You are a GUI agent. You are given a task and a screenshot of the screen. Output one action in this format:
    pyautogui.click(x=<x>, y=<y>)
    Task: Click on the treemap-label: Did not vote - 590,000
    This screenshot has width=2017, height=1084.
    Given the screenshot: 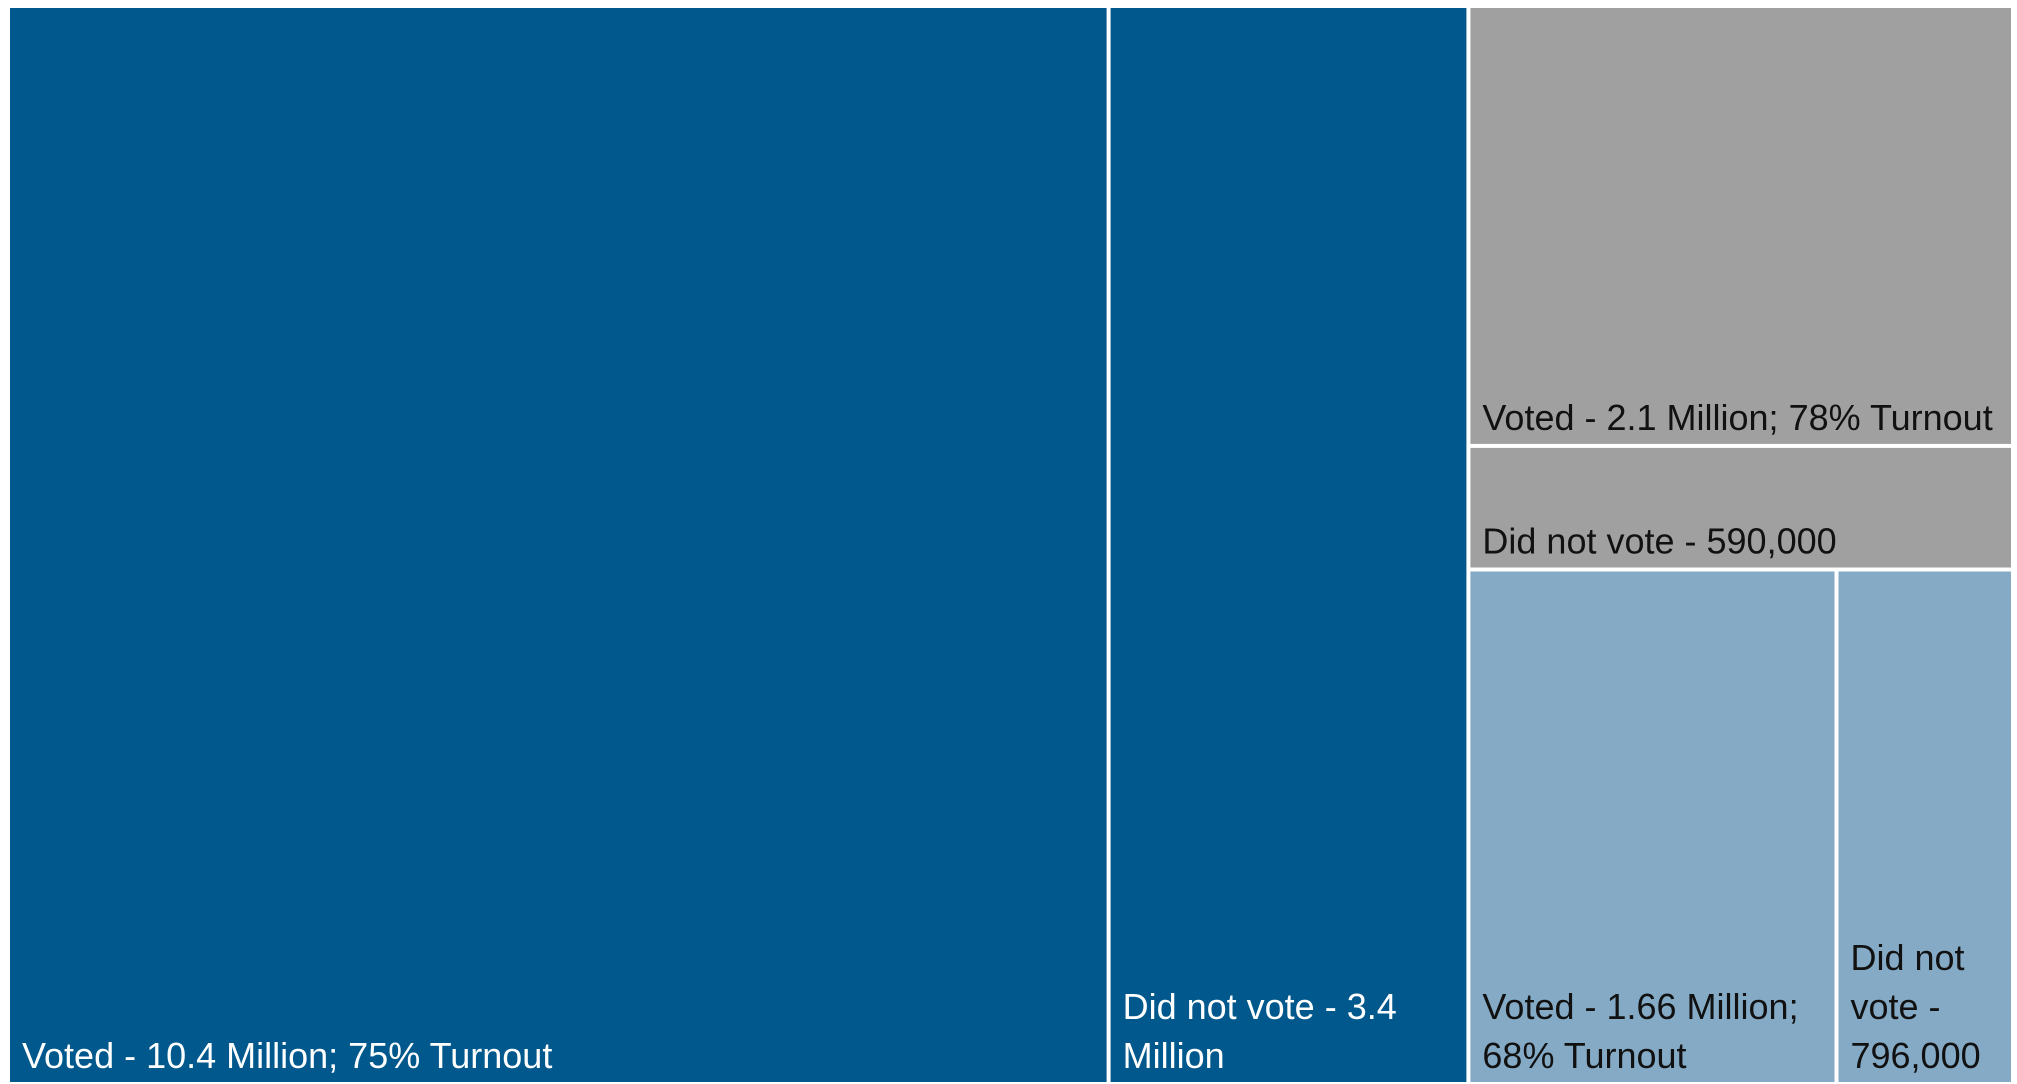 What is the action you would take?
    pyautogui.click(x=1659, y=541)
    